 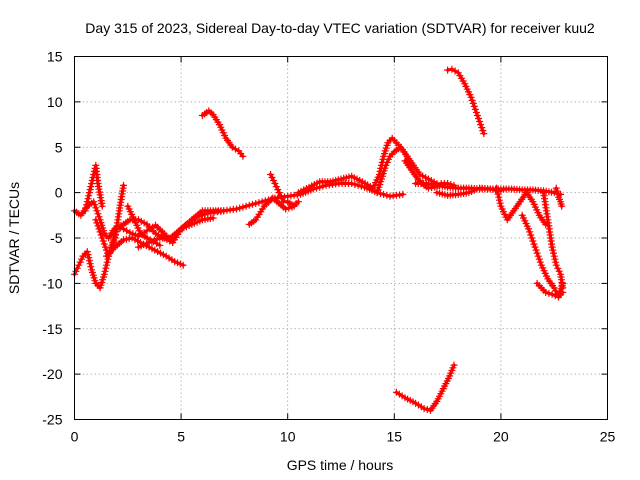 I want to click on series-sat-p, so click(x=466, y=101).